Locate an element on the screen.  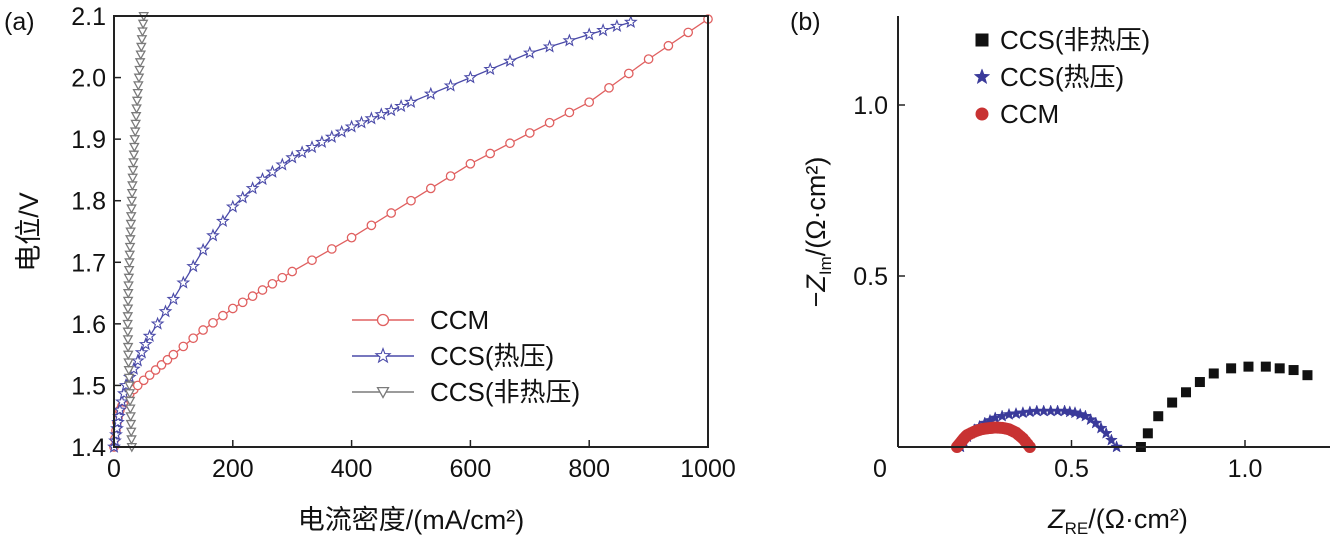
panel-a-x-tick-label: 600 is located at coordinates (471, 469).